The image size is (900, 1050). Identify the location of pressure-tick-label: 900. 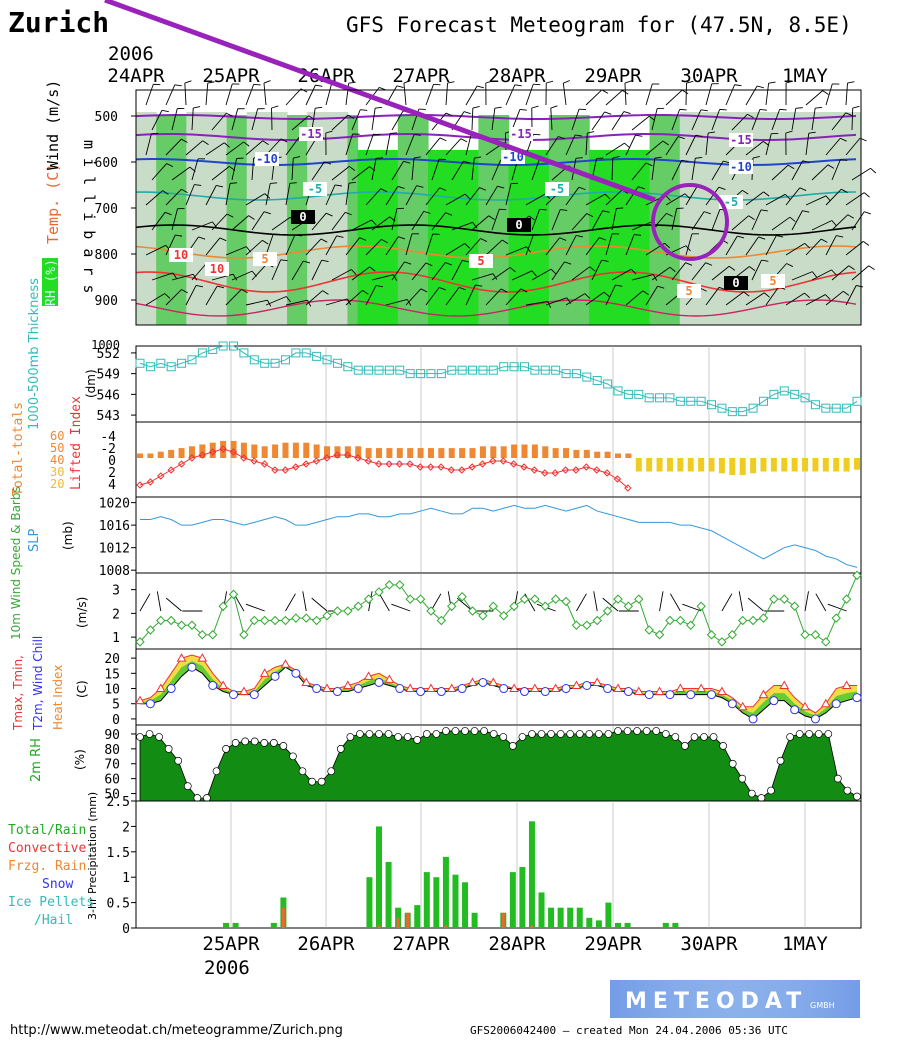
(106, 301).